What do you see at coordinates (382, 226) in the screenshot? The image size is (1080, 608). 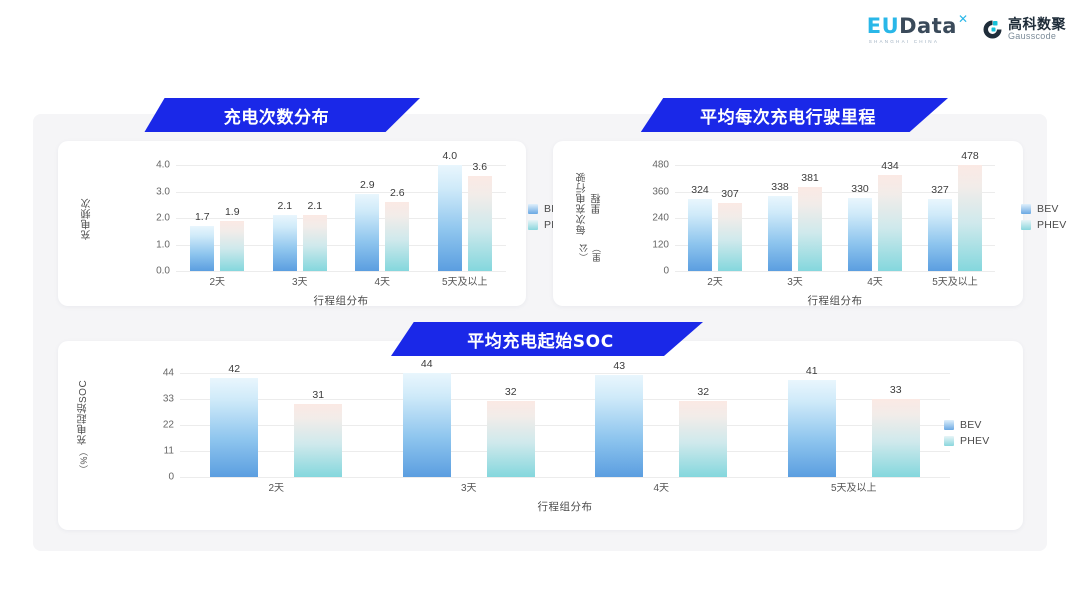 I see `bar-group: 2.9 2.6 4天` at bounding box center [382, 226].